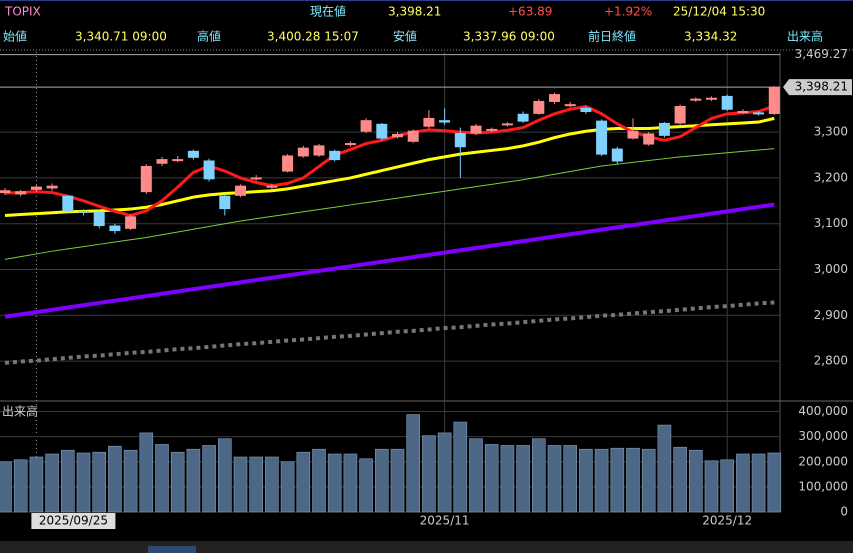 This screenshot has height=553, width=853. What do you see at coordinates (22, 12) in the screenshot?
I see `index-name: TOPIX` at bounding box center [22, 12].